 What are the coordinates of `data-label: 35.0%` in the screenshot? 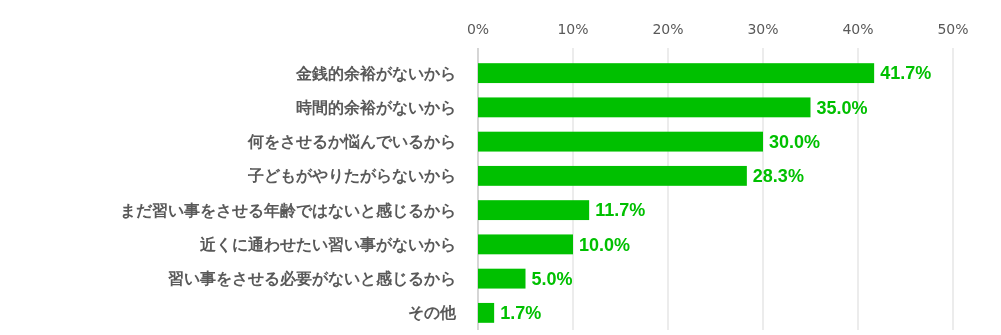 It's located at (842, 107).